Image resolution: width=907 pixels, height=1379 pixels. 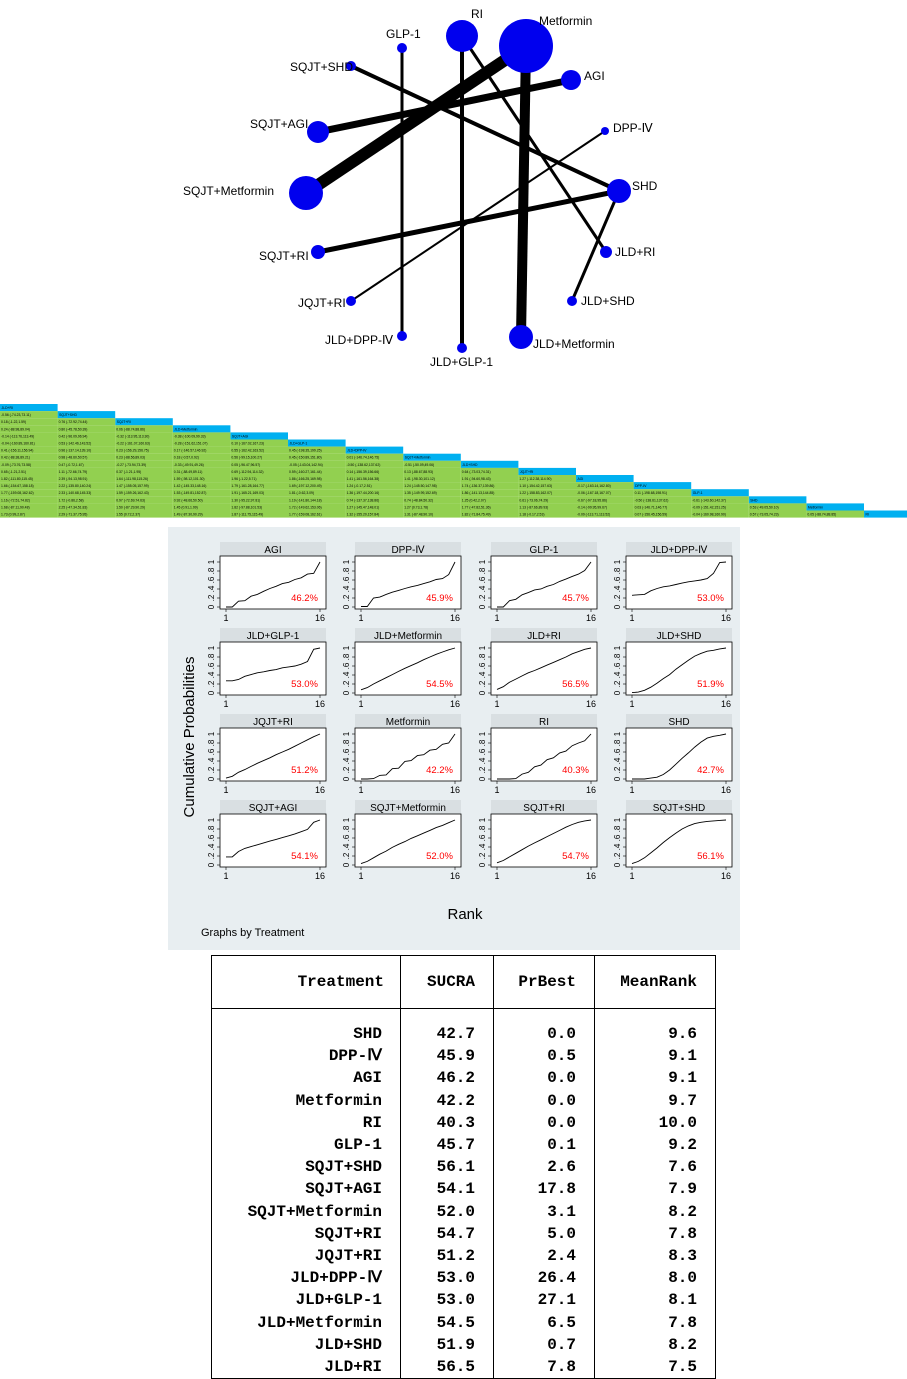 What do you see at coordinates (304, 684) in the screenshot?
I see `sucra-value-label: 53.0%` at bounding box center [304, 684].